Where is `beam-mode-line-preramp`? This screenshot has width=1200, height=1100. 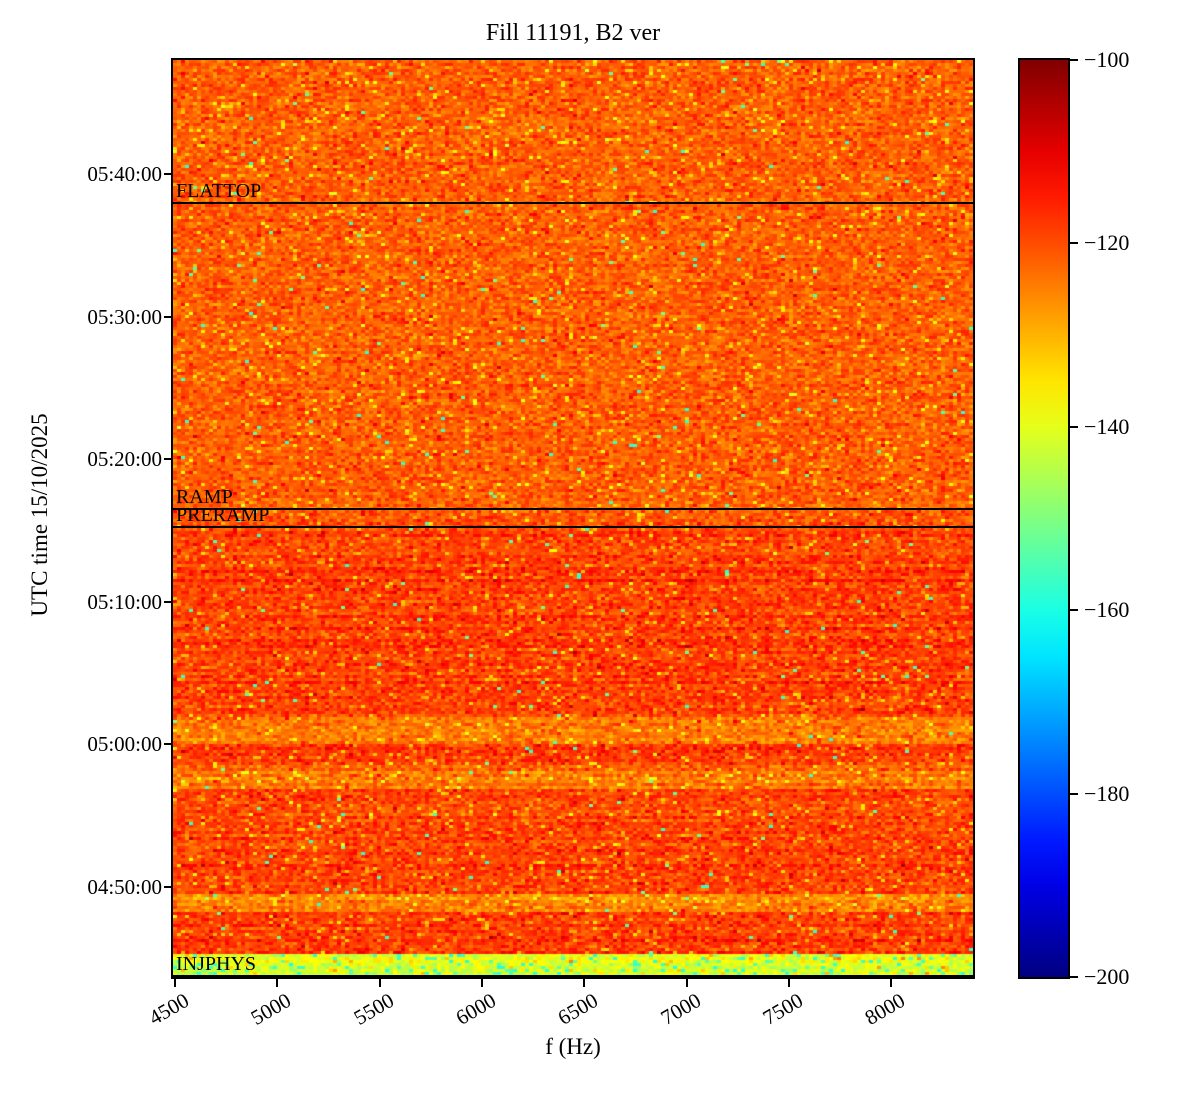
beam-mode-line-preramp is located at coordinates (573, 527).